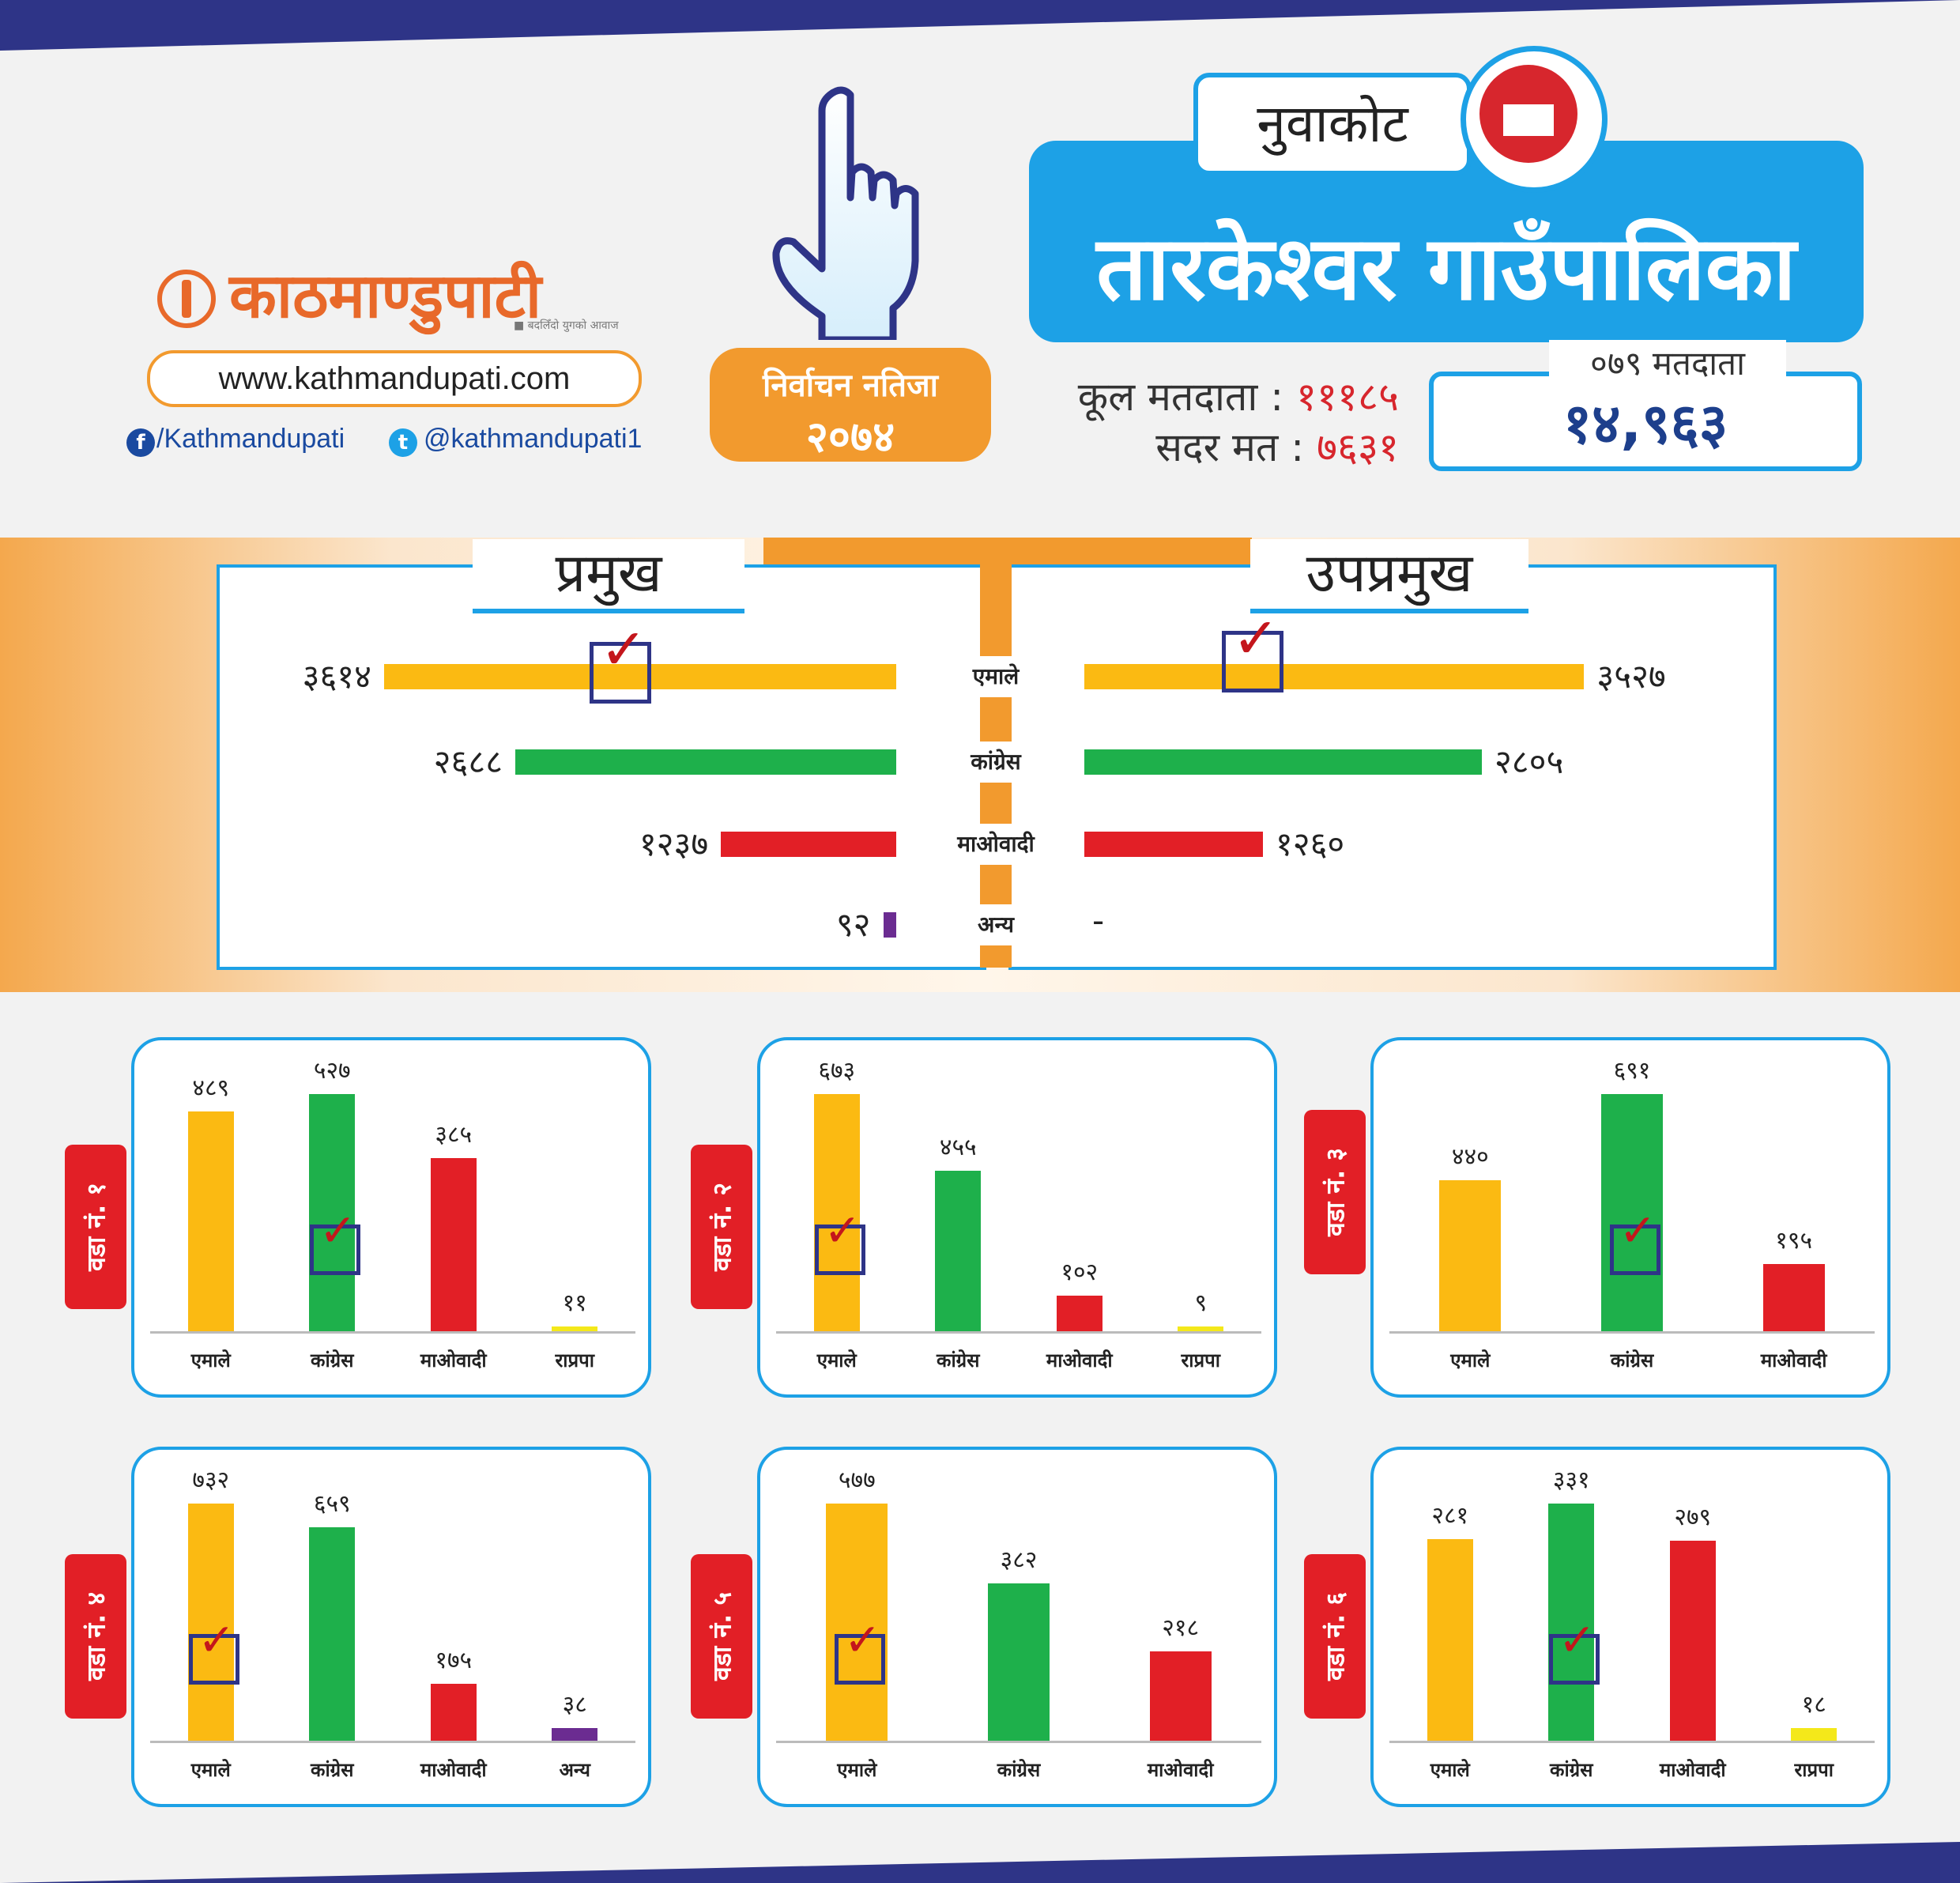 The image size is (1960, 1883). What do you see at coordinates (1389, 576) in the screenshot?
I see `deputy-title: उपप्रमुख` at bounding box center [1389, 576].